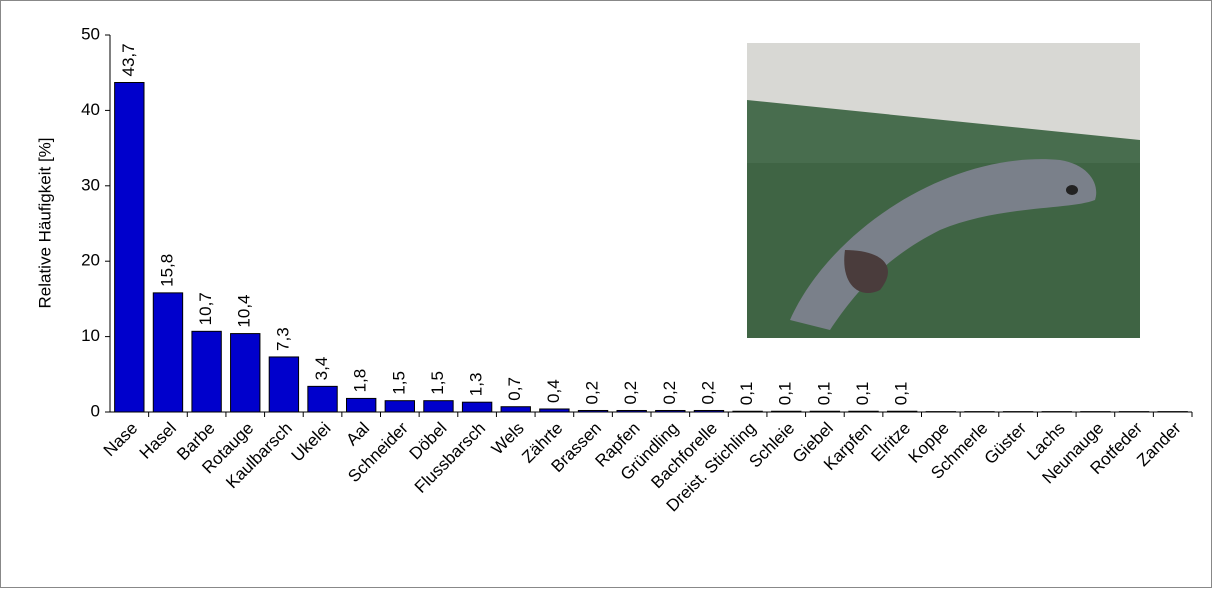 The width and height of the screenshot is (1212, 593). What do you see at coordinates (360, 381) in the screenshot?
I see `value-label: 1,8` at bounding box center [360, 381].